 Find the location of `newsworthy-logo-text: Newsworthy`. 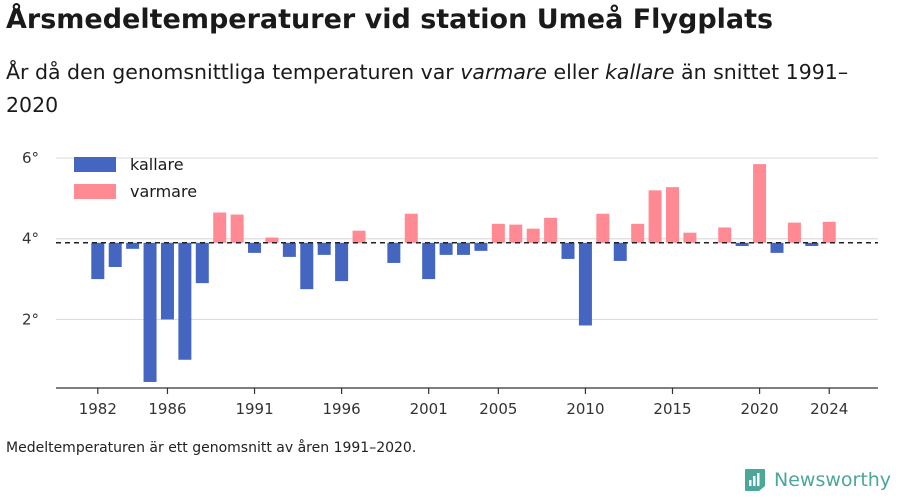

newsworthy-logo-text: Newsworthy is located at coordinates (833, 480).